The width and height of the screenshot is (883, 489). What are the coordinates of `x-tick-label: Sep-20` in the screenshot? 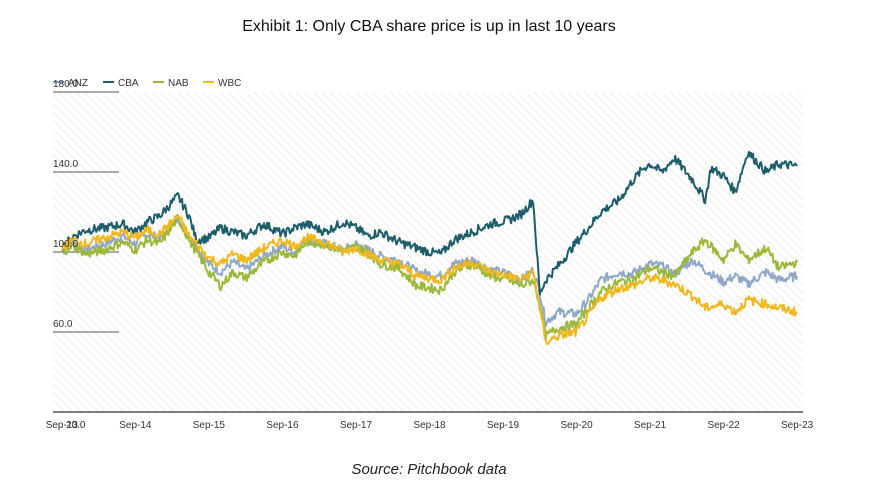 It's located at (576, 425).